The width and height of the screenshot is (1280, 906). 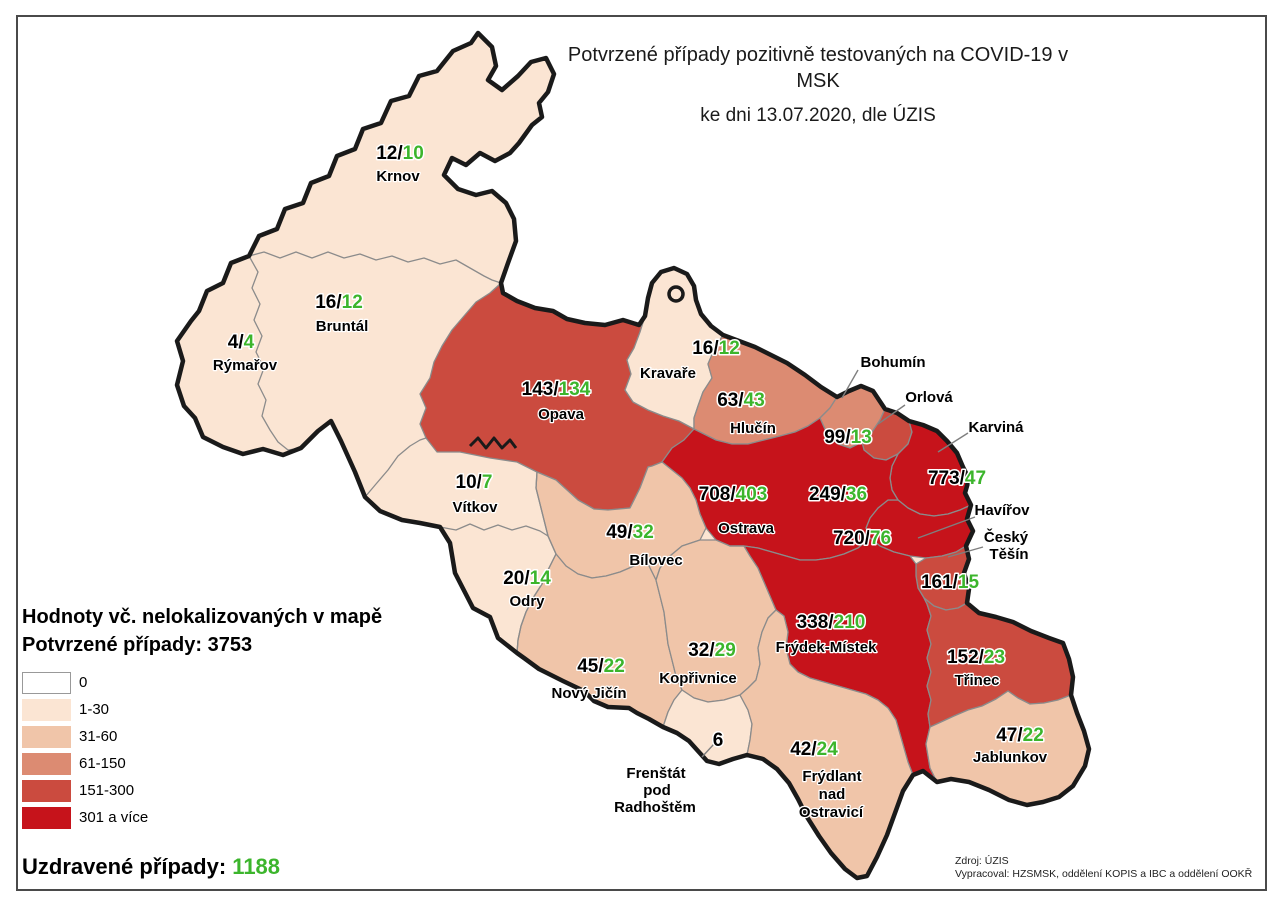 What do you see at coordinates (98, 736) in the screenshot?
I see `legend-class-label: 31-60` at bounding box center [98, 736].